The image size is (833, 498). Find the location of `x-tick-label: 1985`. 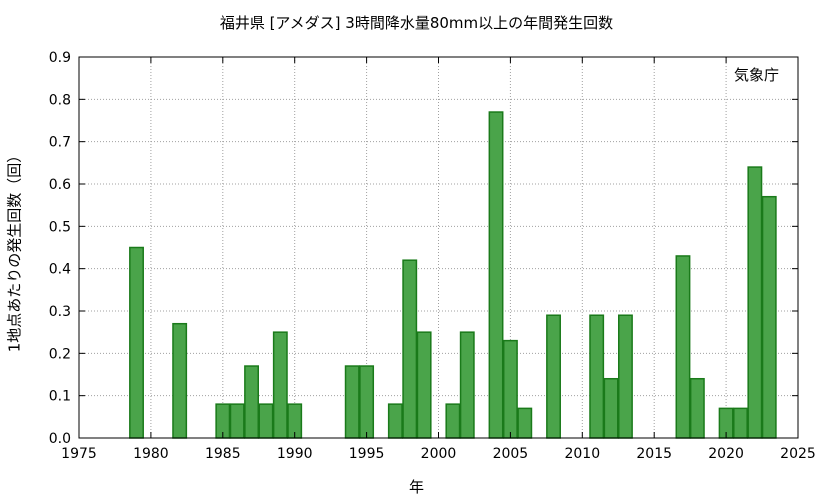

x-tick-label: 1985 is located at coordinates (223, 454).